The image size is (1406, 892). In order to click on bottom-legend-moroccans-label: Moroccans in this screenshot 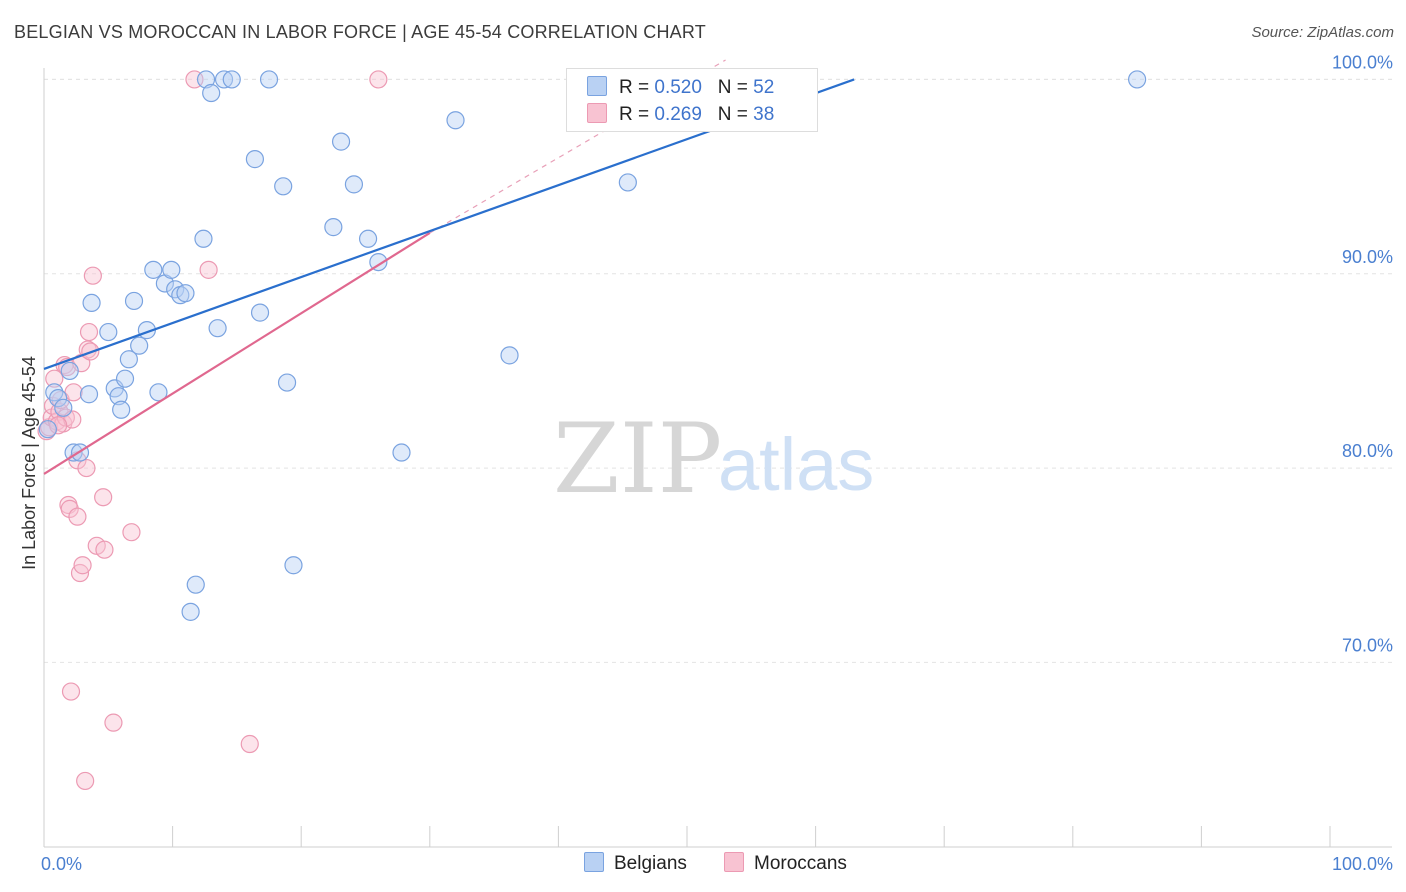, I will do `click(800, 863)`.